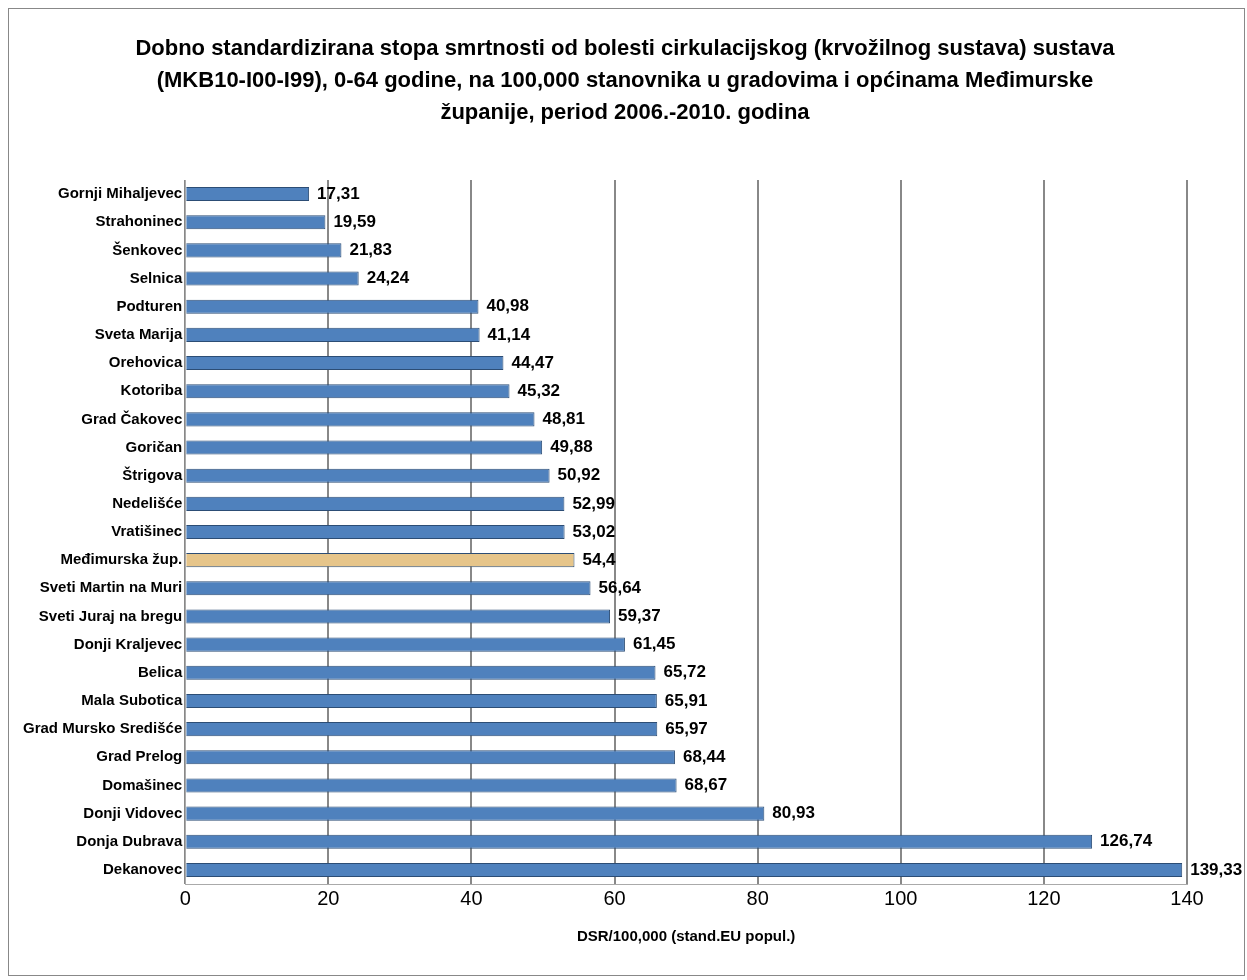 The image size is (1247, 980). I want to click on data-label: 48,81, so click(564, 419).